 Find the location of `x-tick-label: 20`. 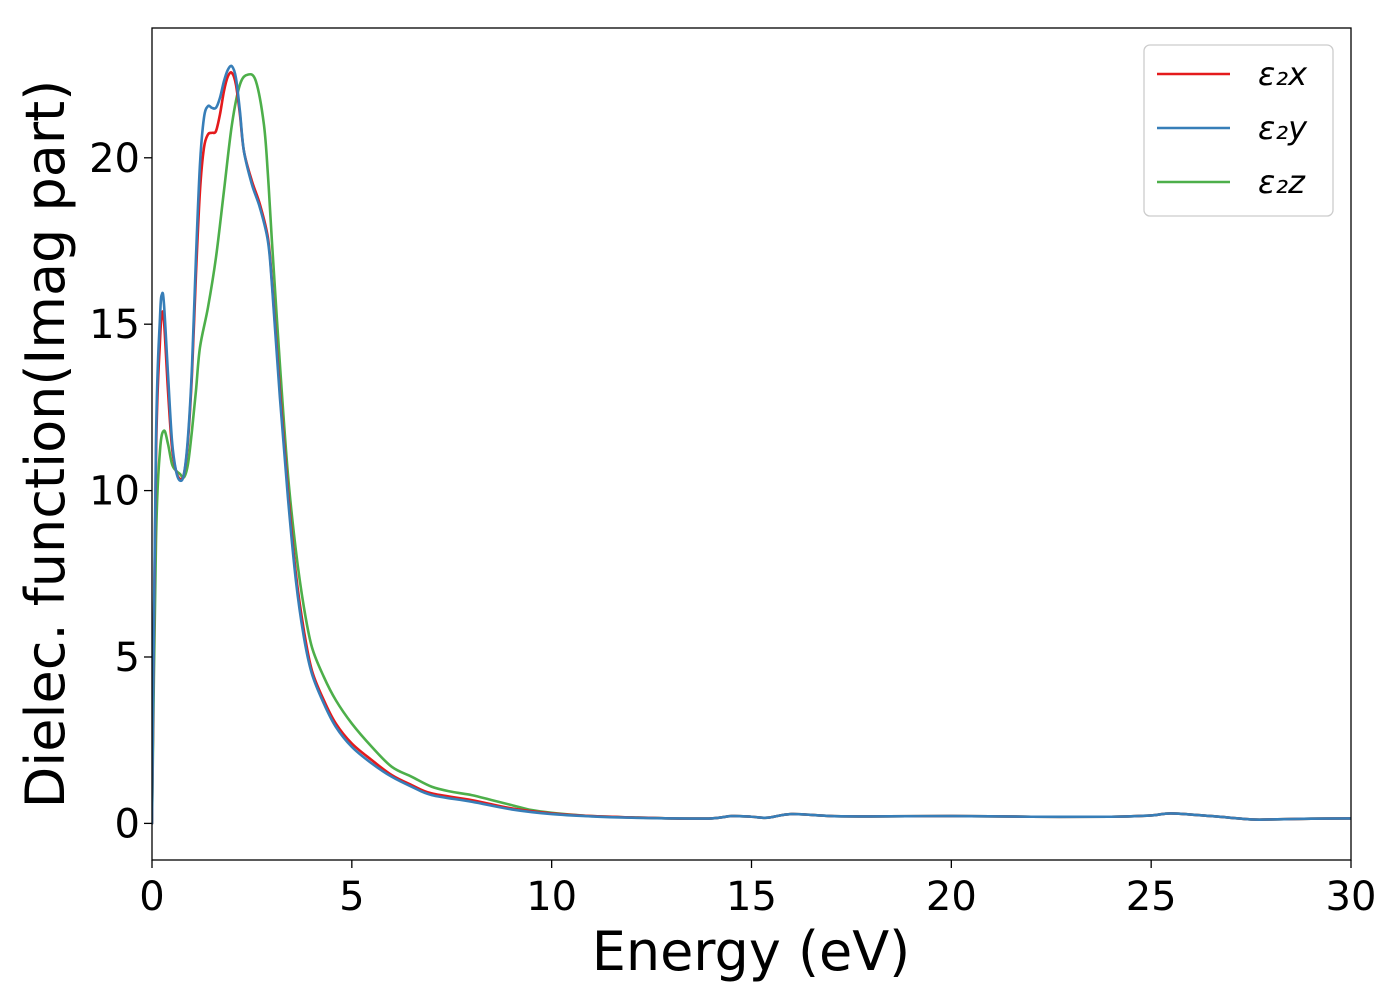

x-tick-label: 20 is located at coordinates (951, 897).